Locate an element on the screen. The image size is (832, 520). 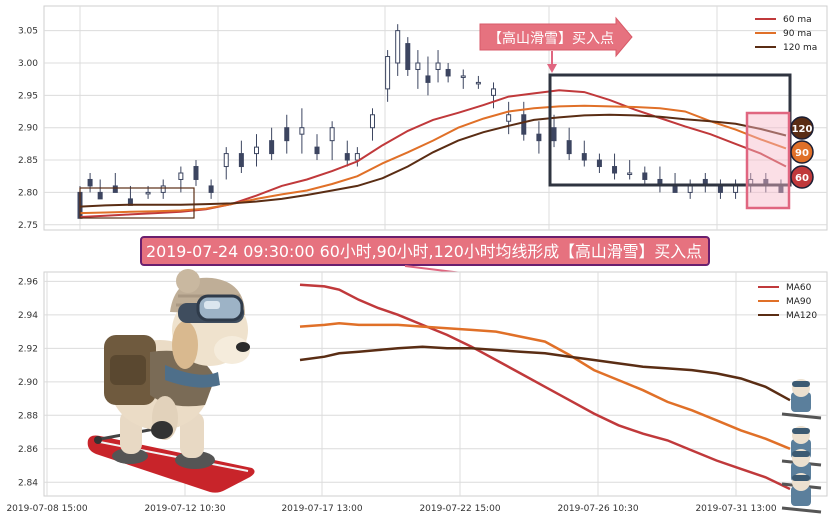
buy-point-label: 【高山滑雪】买入点 is located at coordinates (551, 38).